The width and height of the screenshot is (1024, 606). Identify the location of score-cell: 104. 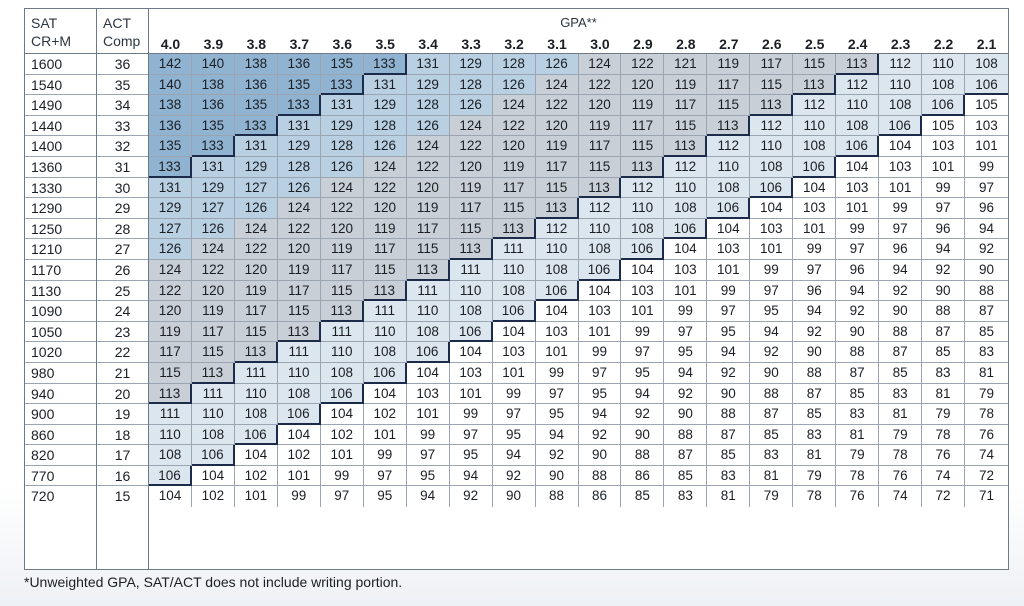
(385, 394).